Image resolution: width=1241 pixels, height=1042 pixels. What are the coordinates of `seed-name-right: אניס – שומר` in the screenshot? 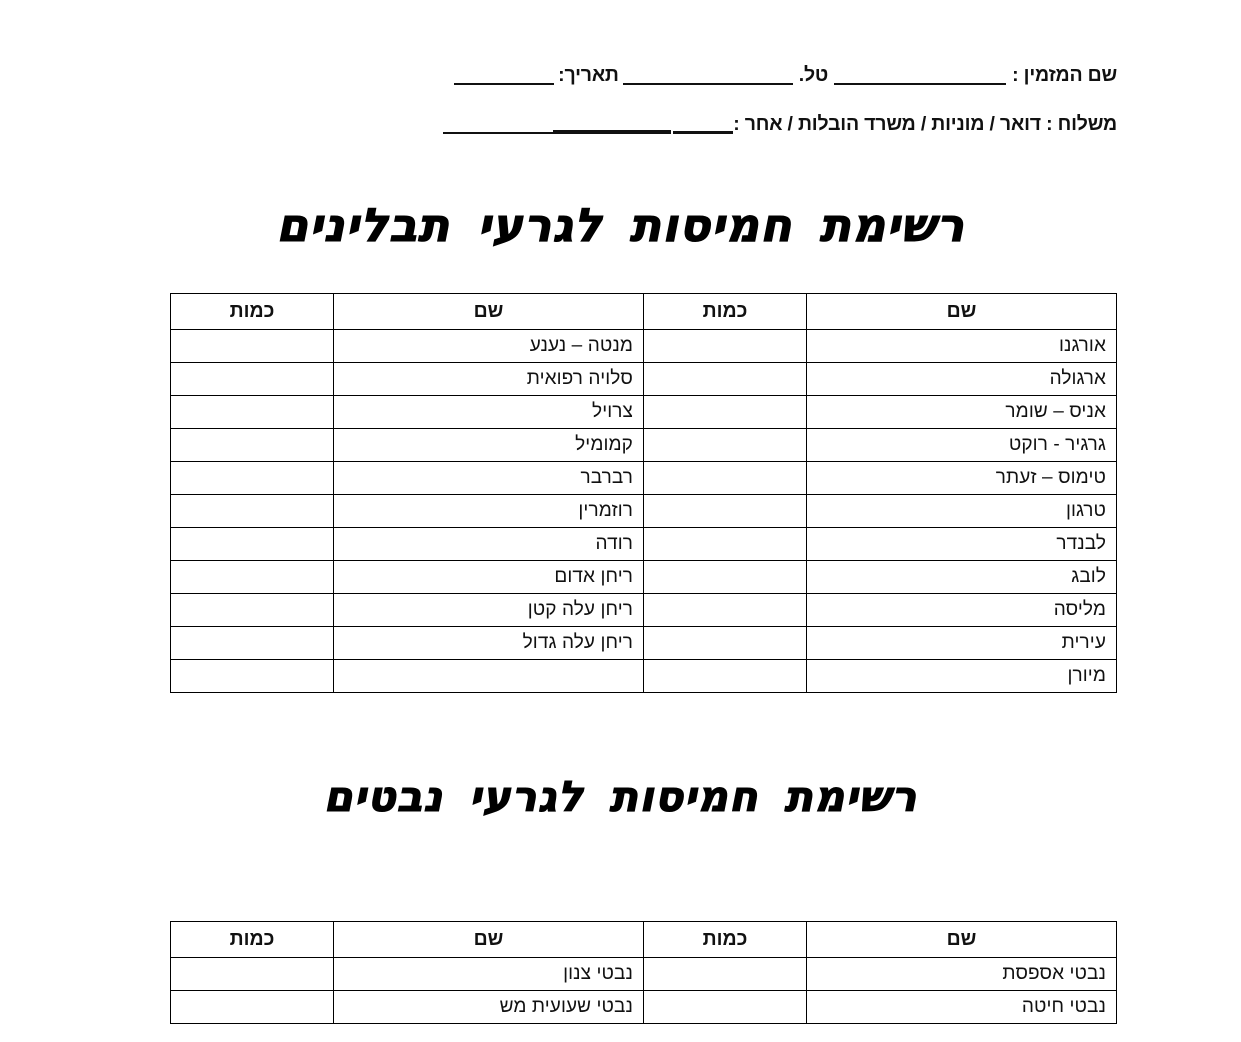 It's located at (961, 412).